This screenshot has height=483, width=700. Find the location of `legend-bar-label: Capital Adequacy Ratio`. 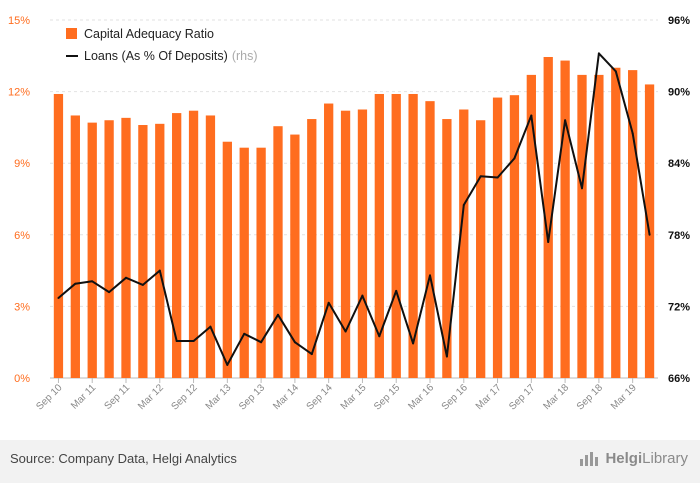

legend-bar-label: Capital Adequacy Ratio is located at coordinates (149, 34).